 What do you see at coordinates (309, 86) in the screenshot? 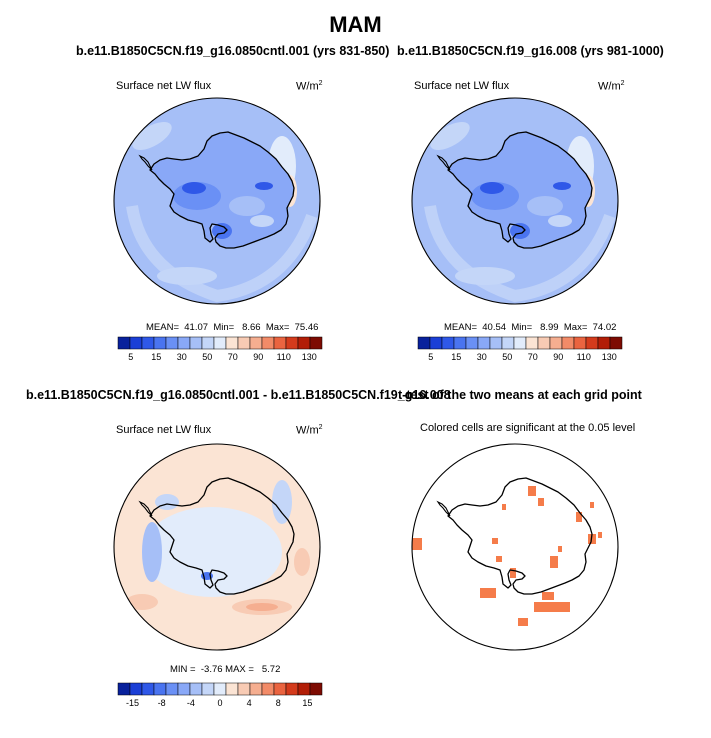
I see `panel-control-units: W/m2` at bounding box center [309, 86].